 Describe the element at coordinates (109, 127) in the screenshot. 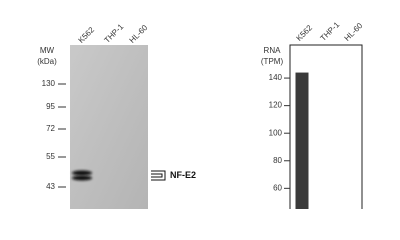

I see `blot-membrane` at that location.